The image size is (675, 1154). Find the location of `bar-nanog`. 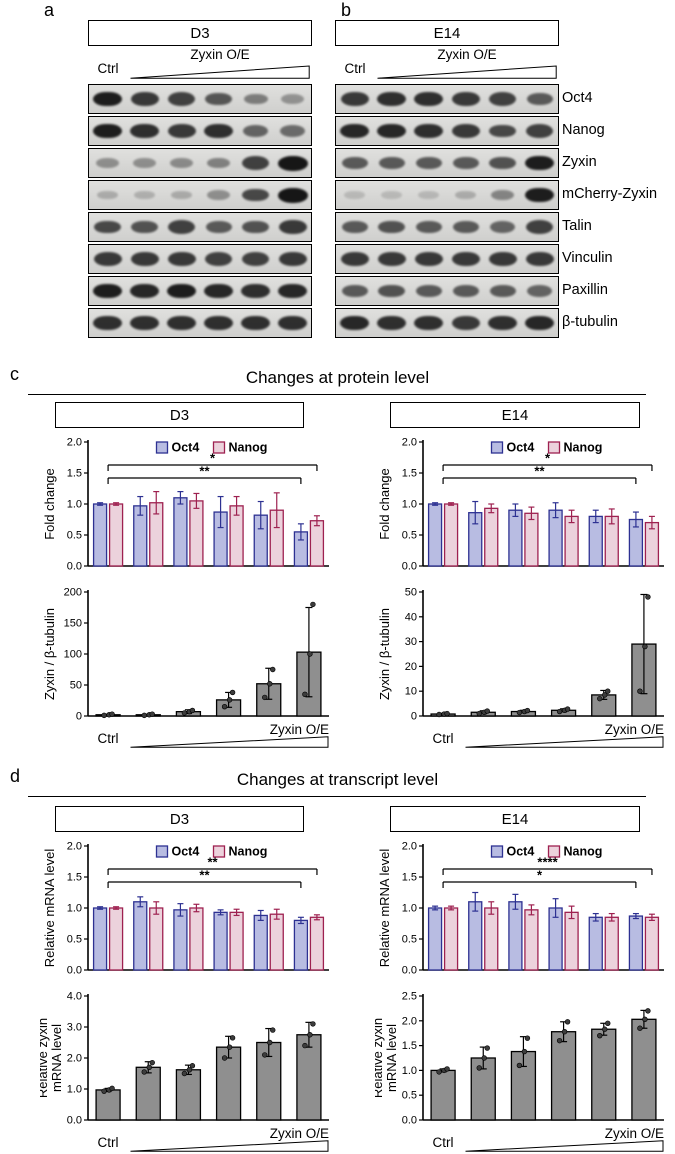

bar-nanog is located at coordinates (196, 939).